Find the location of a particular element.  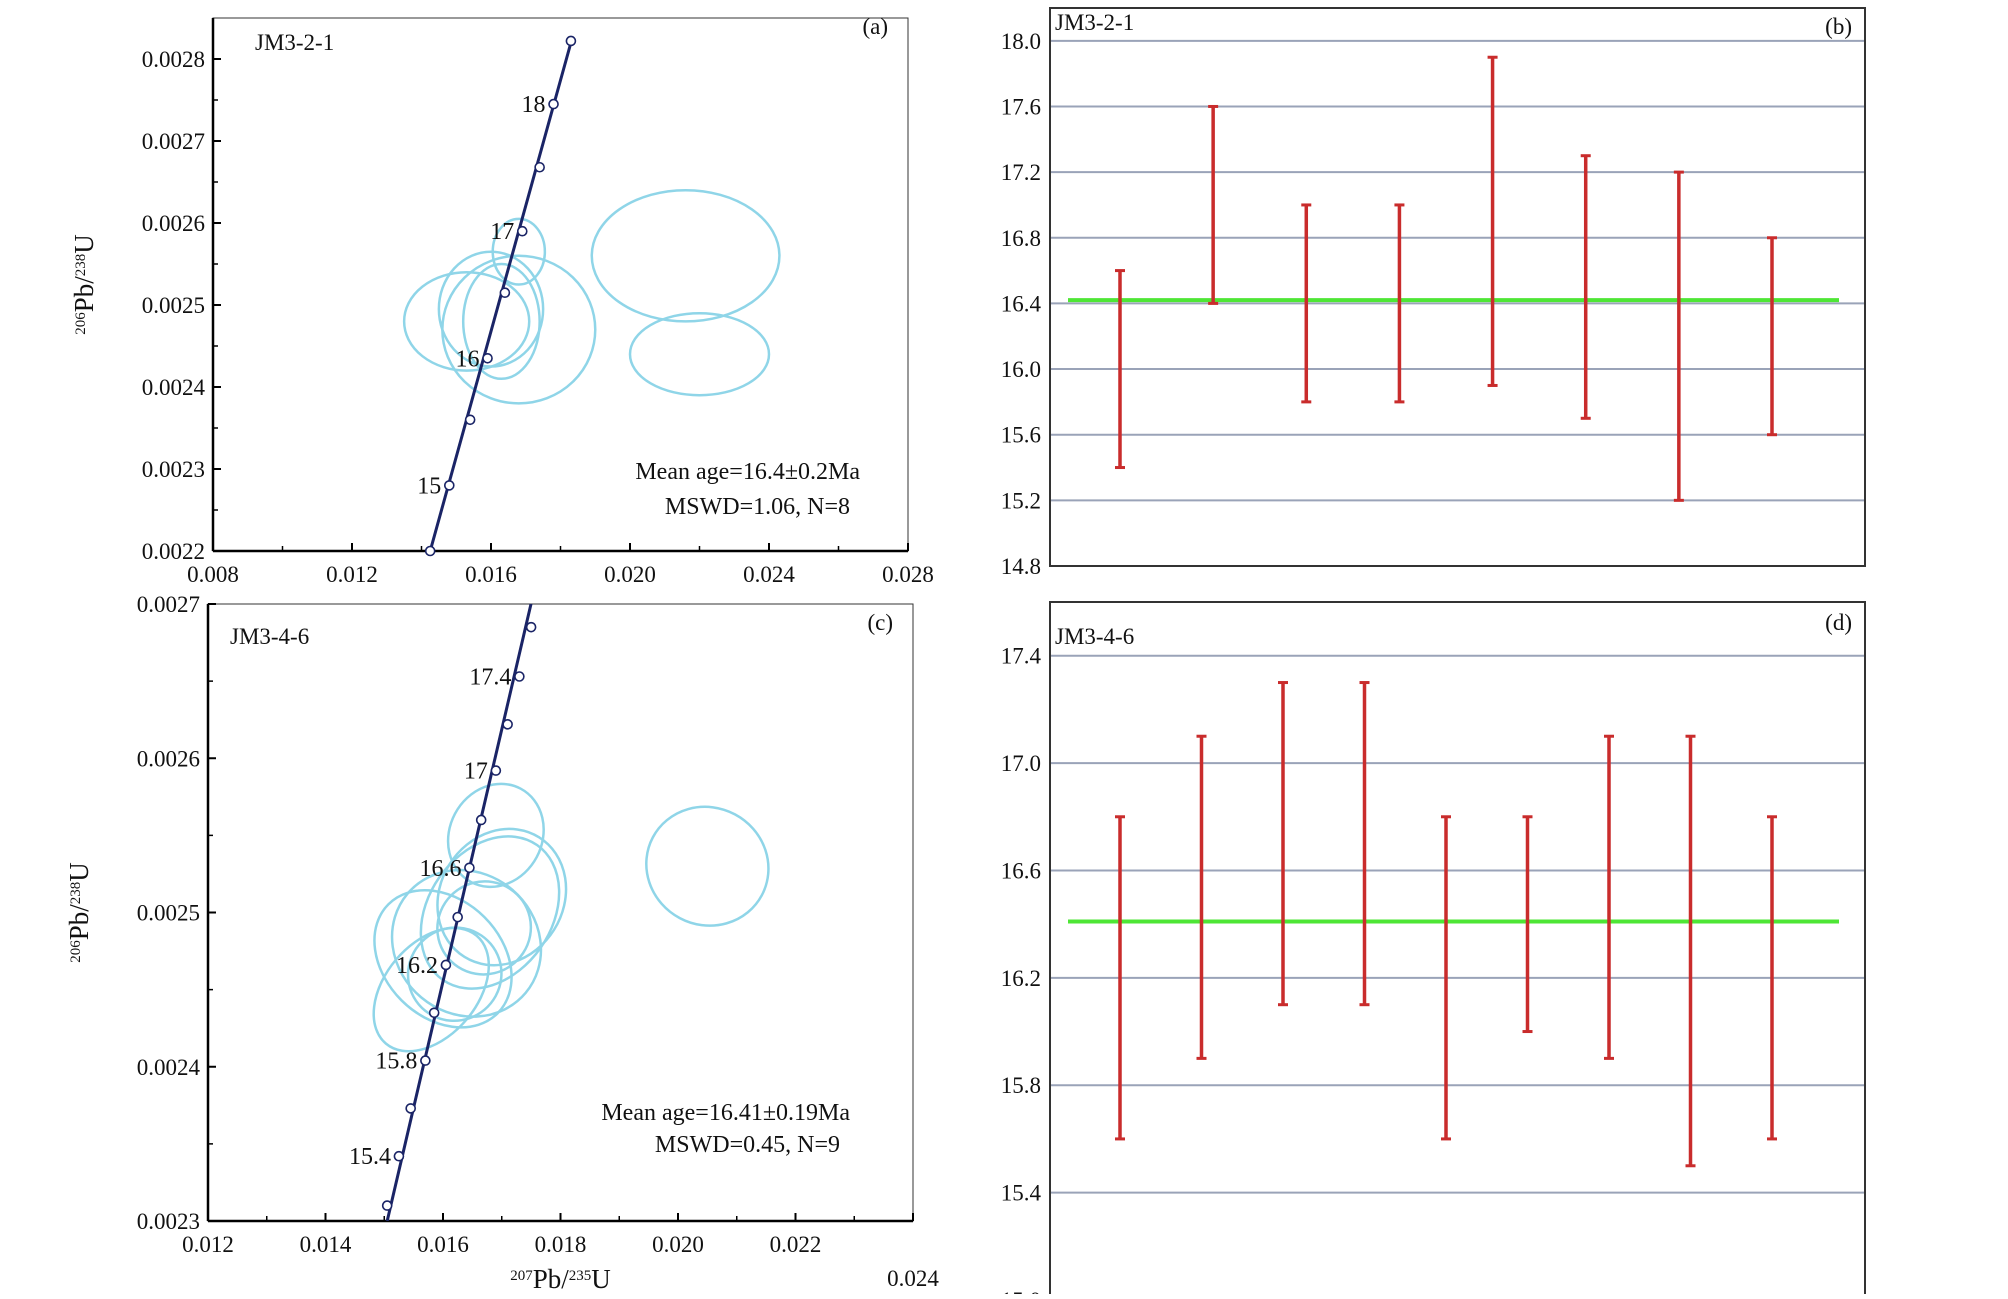

x-tick-label: 0.018 is located at coordinates (561, 1244).